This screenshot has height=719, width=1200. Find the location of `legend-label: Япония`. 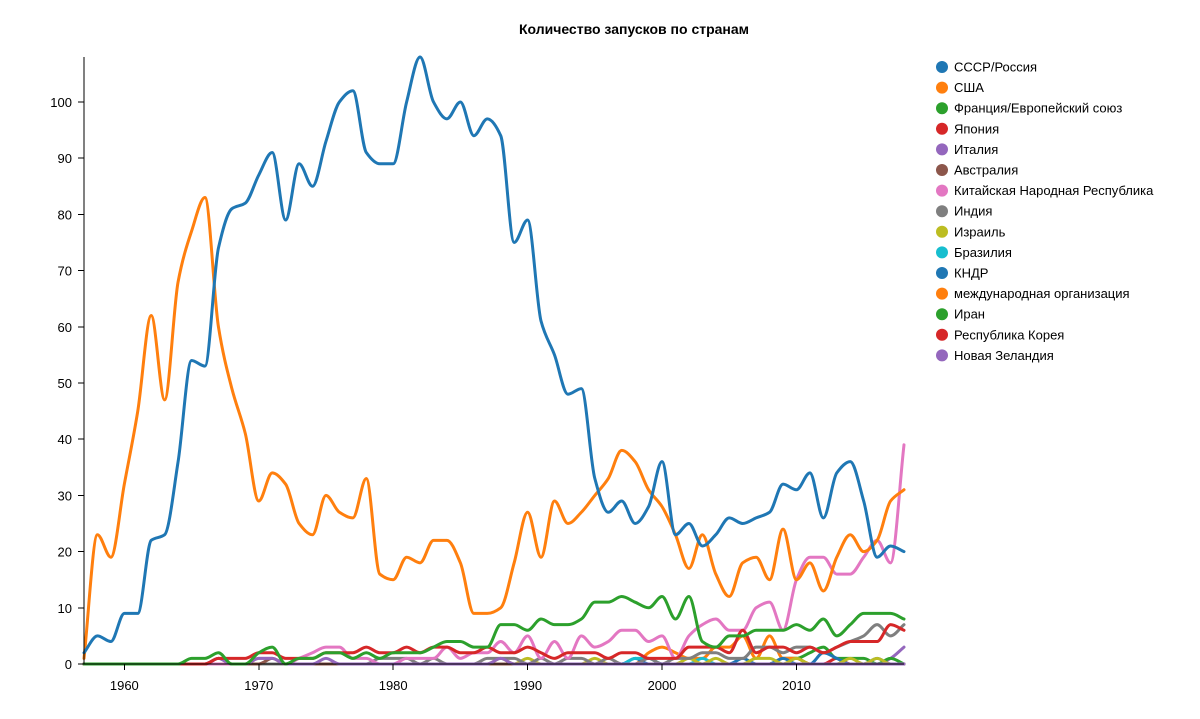

legend-label: Япония is located at coordinates (976, 128).